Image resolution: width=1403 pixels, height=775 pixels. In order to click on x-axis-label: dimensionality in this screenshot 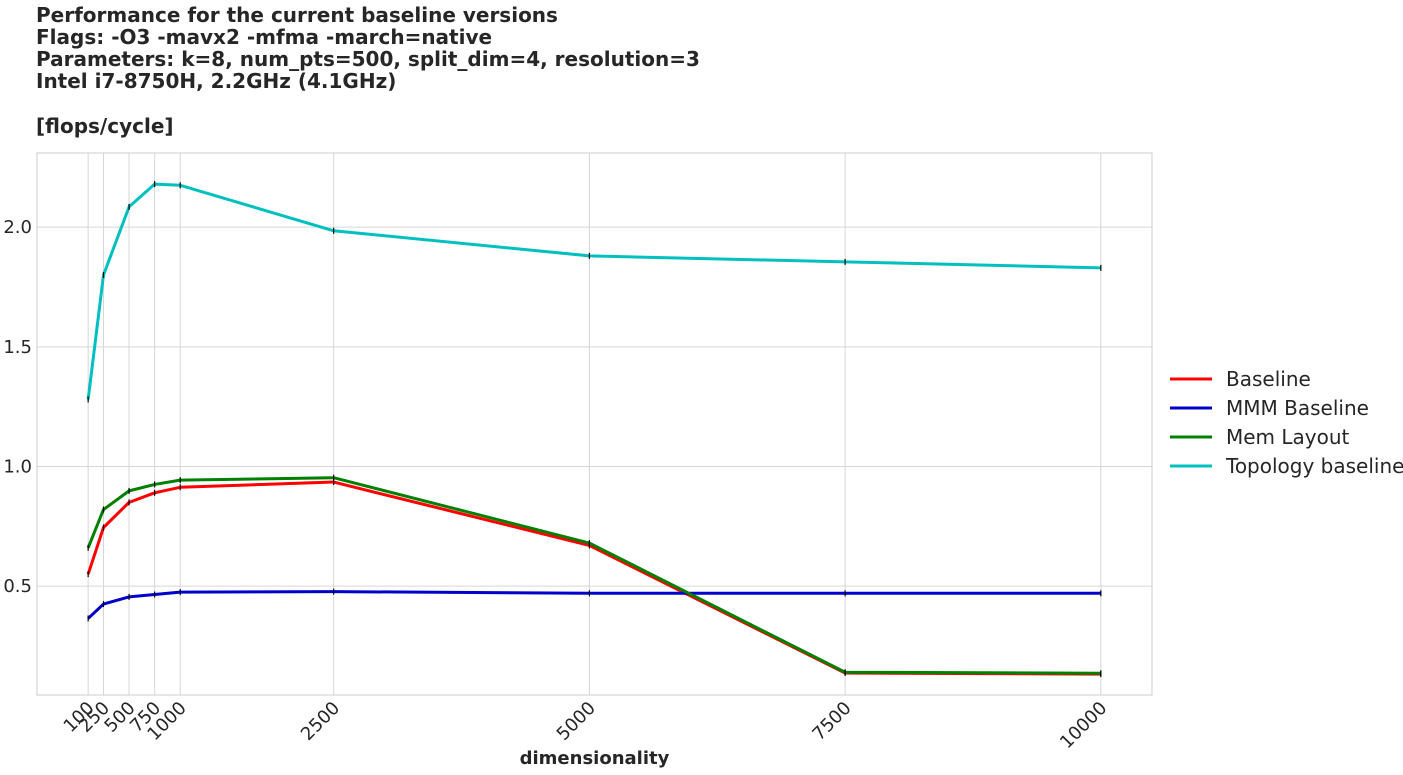, I will do `click(595, 758)`.